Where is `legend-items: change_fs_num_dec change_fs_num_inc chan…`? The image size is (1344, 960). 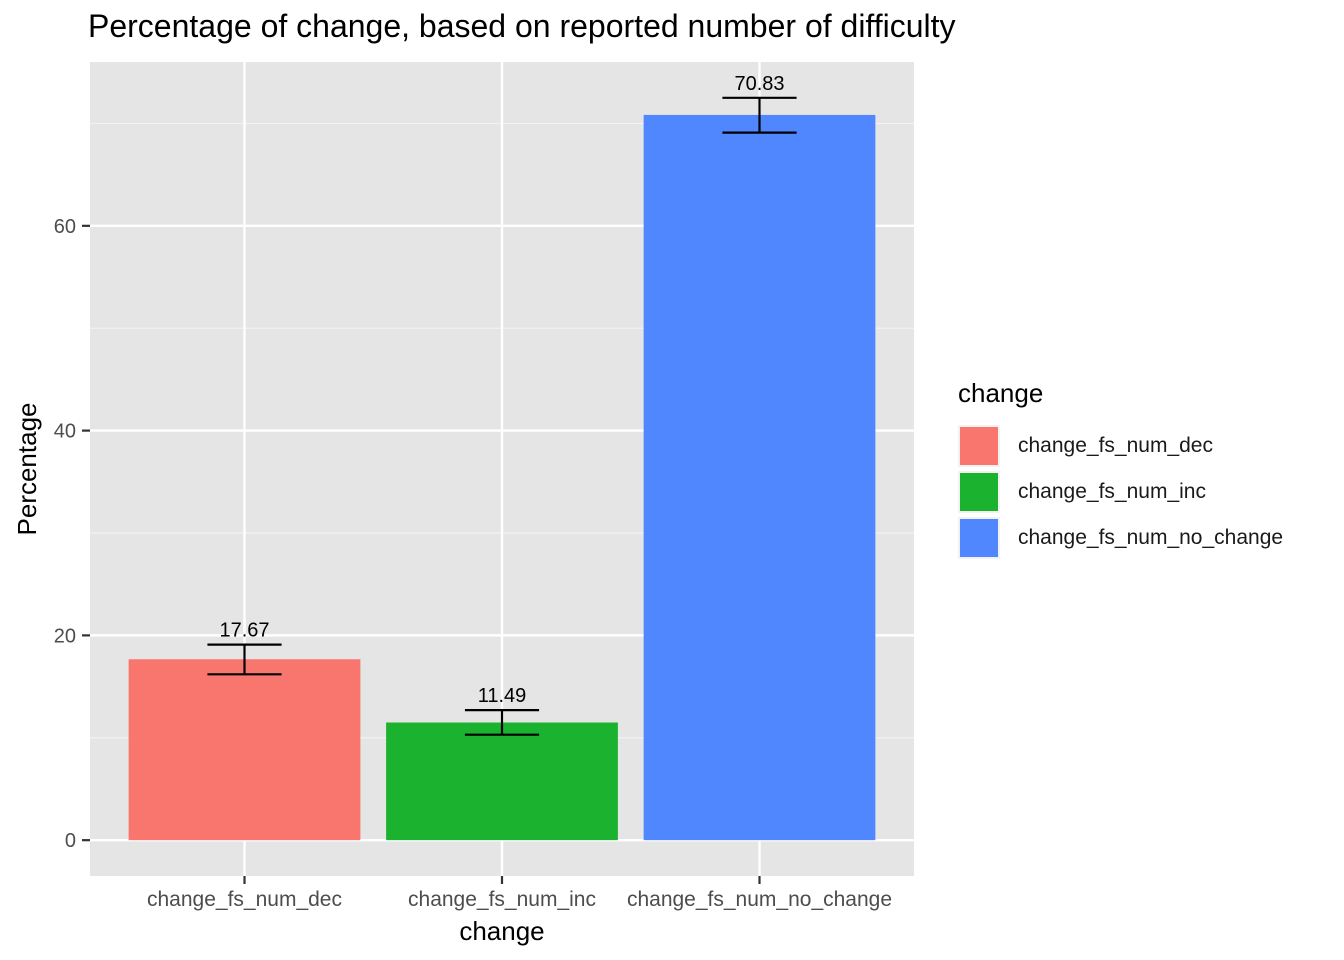 legend-items: change_fs_num_dec change_fs_num_inc chan… is located at coordinates (1120, 492).